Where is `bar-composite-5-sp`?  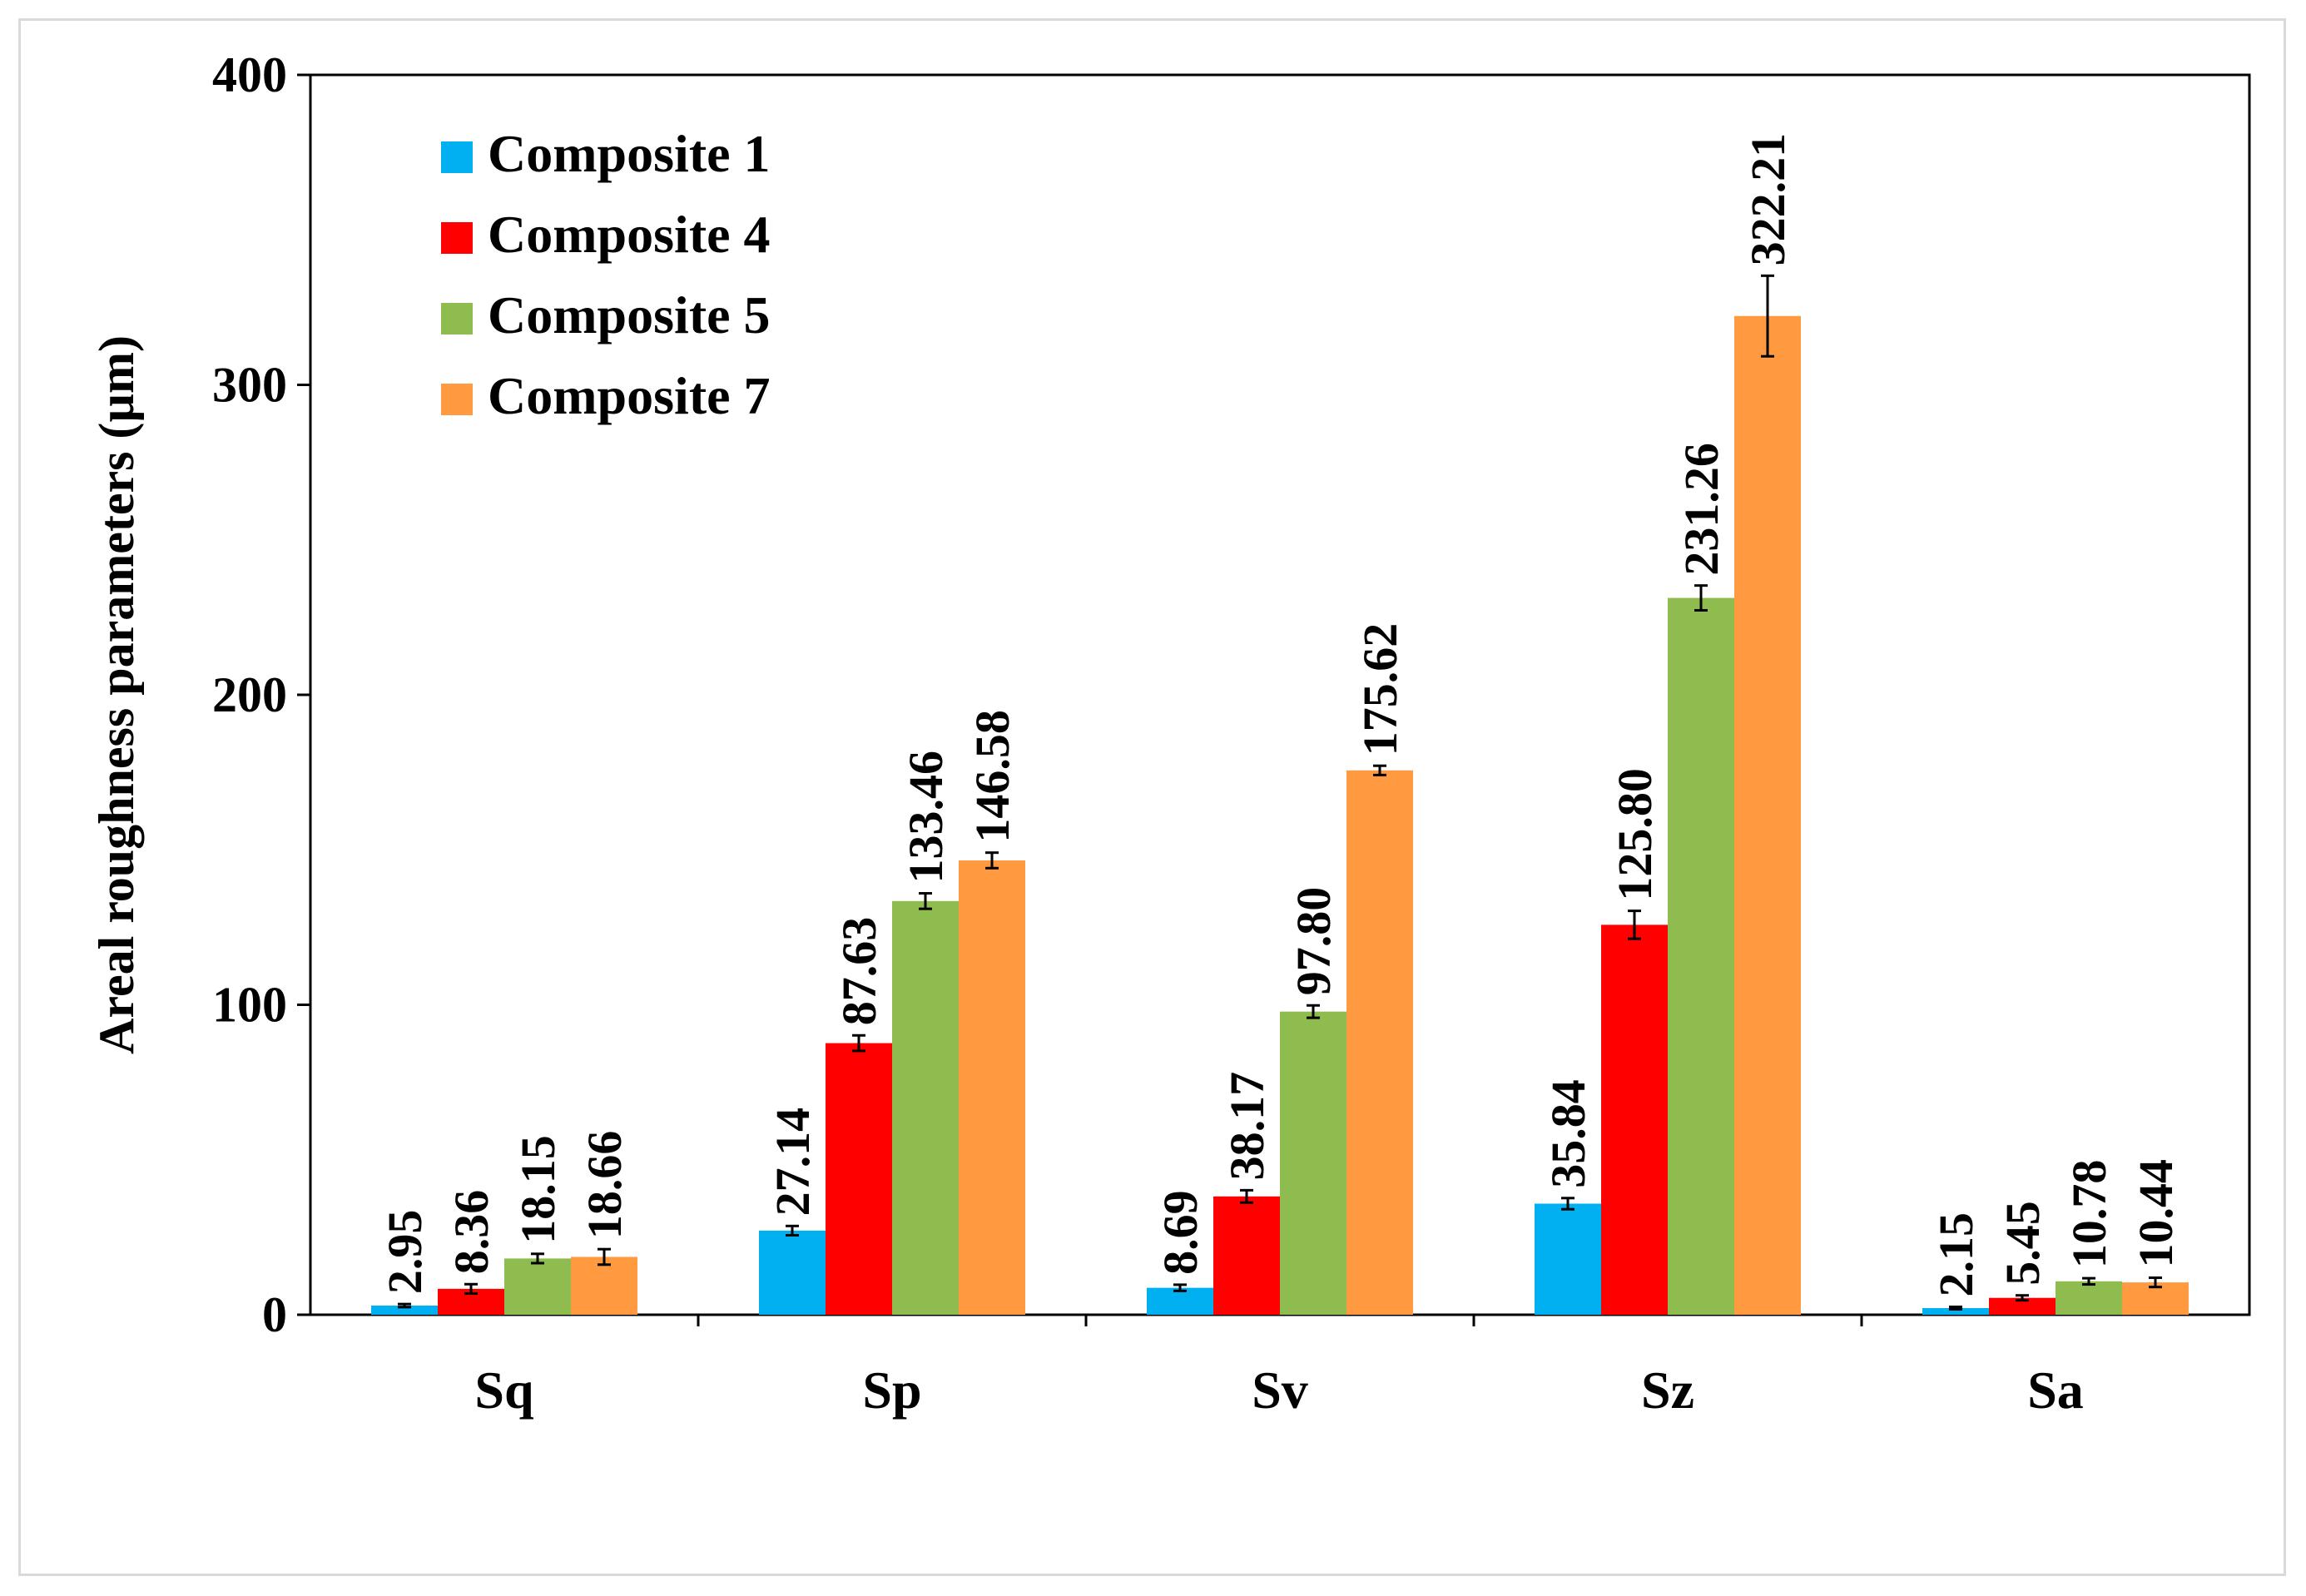 bar-composite-5-sp is located at coordinates (925, 1107).